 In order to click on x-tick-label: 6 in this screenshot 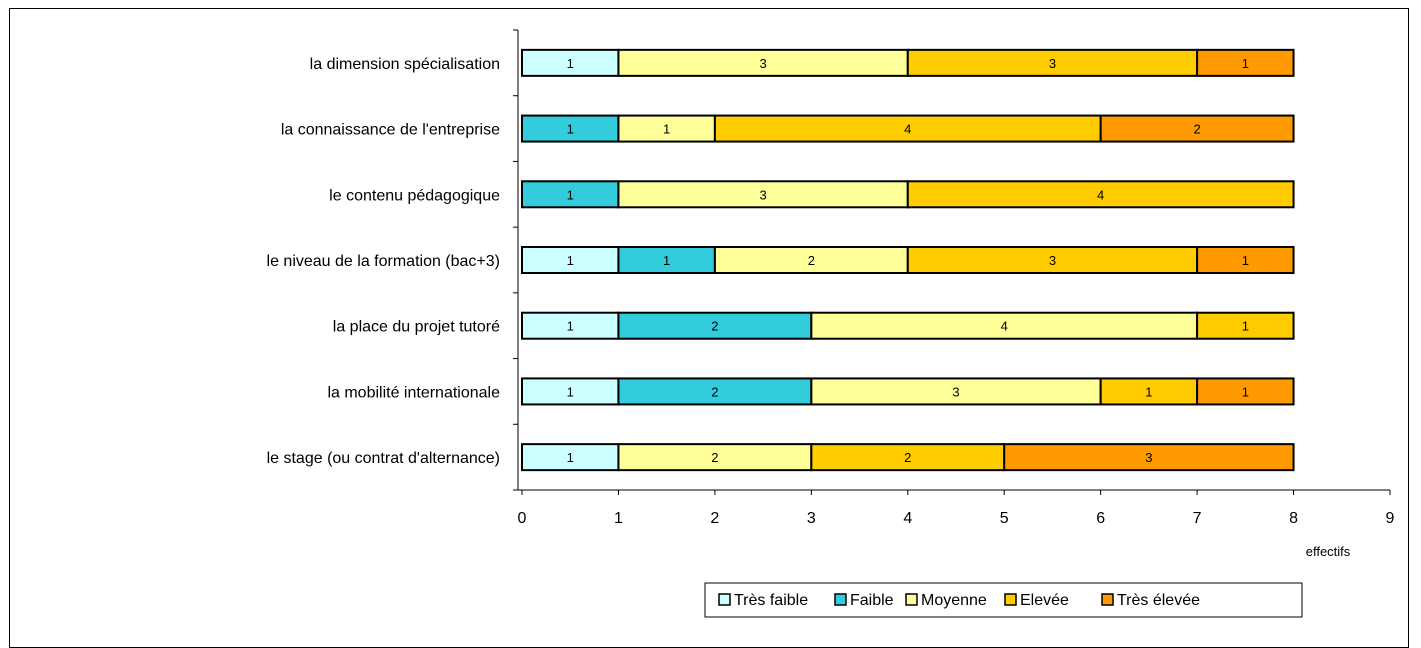, I will do `click(1100, 518)`.